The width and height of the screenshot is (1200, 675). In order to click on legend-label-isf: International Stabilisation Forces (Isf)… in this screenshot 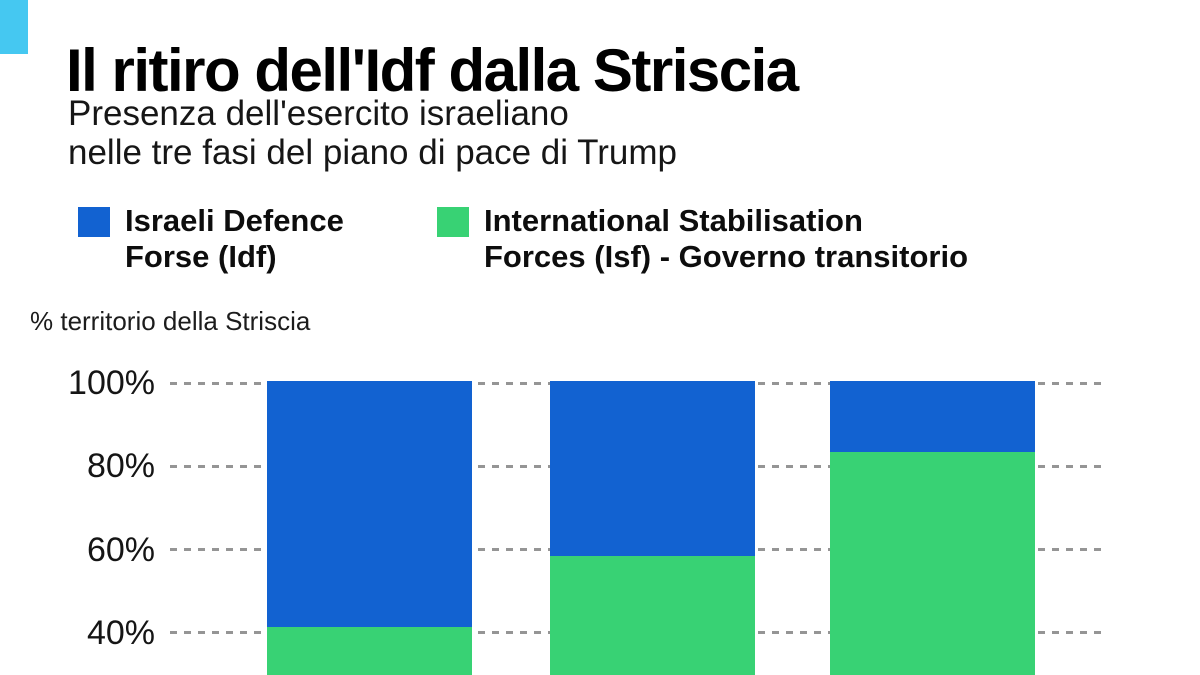, I will do `click(726, 238)`.